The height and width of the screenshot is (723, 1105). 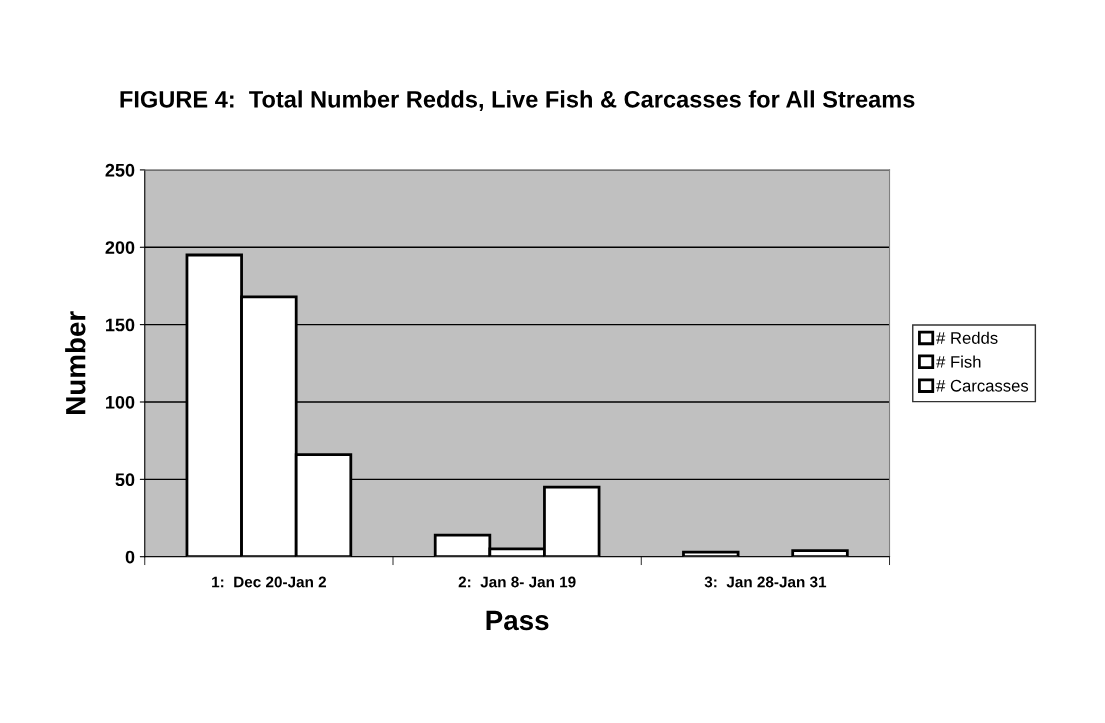 What do you see at coordinates (125, 480) in the screenshot?
I see `y-tick-label: 50` at bounding box center [125, 480].